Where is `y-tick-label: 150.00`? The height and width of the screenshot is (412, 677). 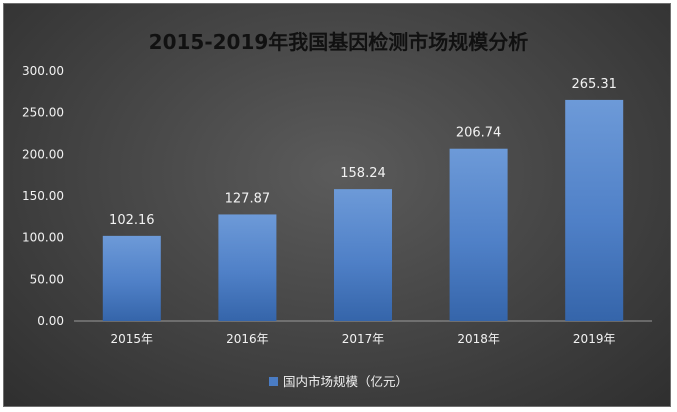 y-tick-label: 150.00 is located at coordinates (43, 196).